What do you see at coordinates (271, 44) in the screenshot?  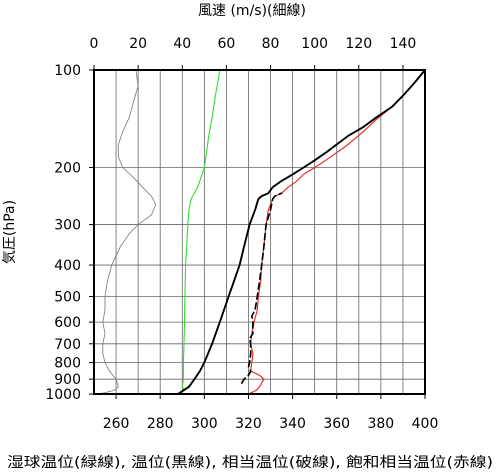 I see `wind-tick-label: 80` at bounding box center [271, 44].